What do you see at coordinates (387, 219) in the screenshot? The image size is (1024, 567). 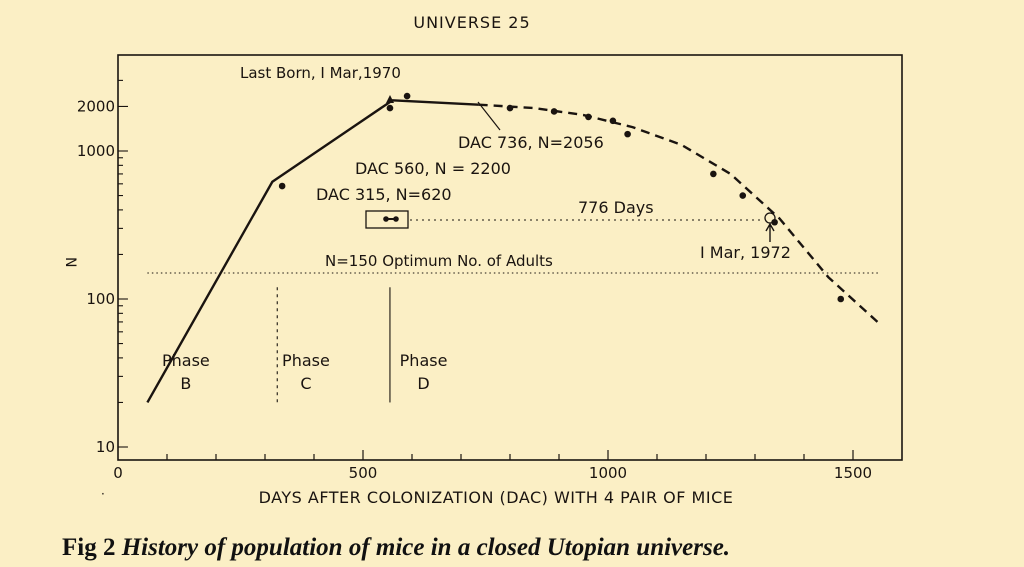 I see `dac315-box` at bounding box center [387, 219].